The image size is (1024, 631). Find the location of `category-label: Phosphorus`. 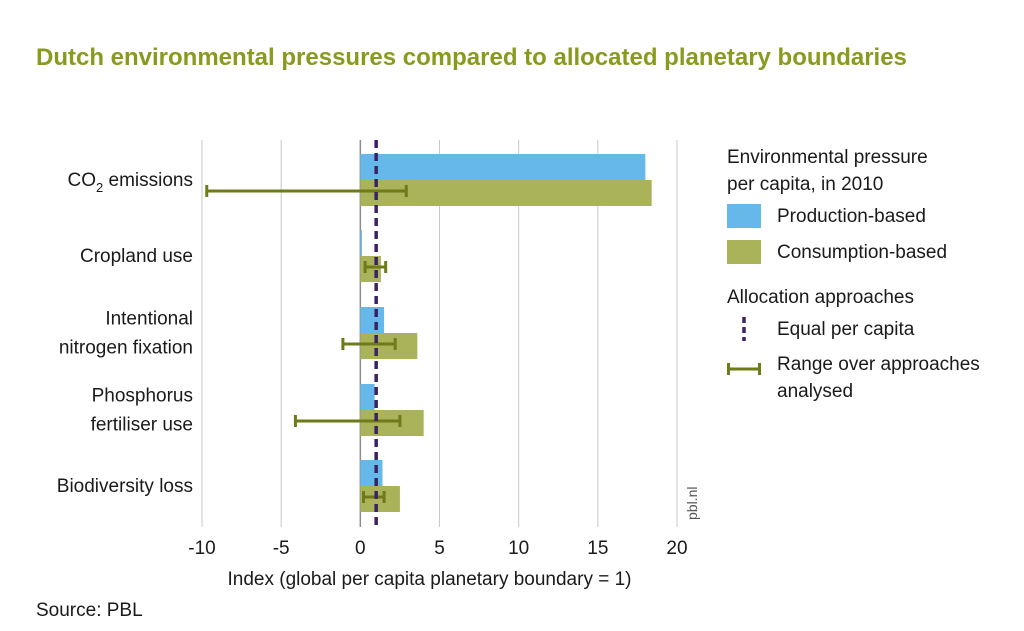

category-label: Phosphorus is located at coordinates (142, 396).